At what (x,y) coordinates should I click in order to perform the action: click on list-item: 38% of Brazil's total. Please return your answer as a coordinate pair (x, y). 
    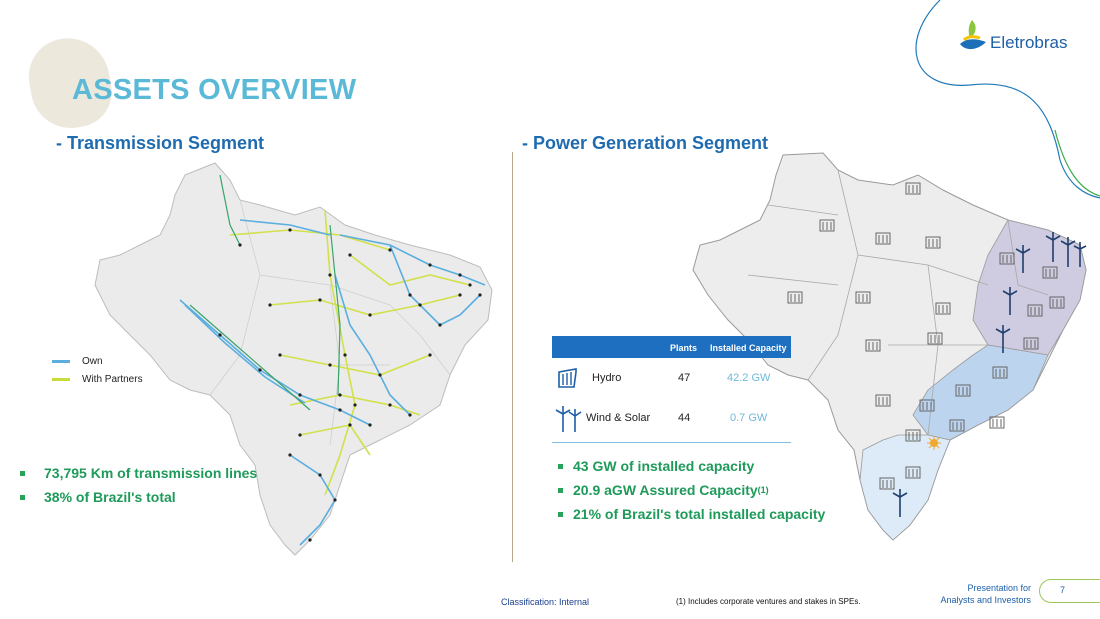
    Looking at the image, I should click on (138, 497).